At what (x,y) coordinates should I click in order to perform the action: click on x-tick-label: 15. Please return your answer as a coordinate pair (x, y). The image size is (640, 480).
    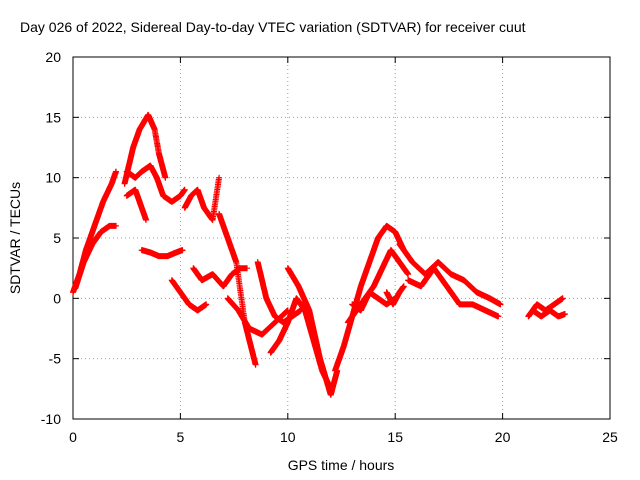
    Looking at the image, I should click on (395, 437).